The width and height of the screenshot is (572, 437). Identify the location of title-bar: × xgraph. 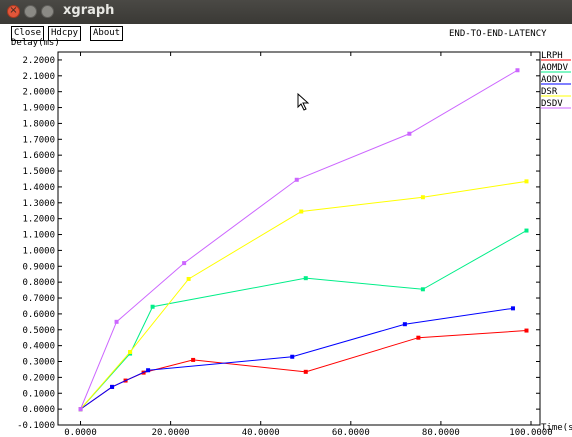
(286, 12).